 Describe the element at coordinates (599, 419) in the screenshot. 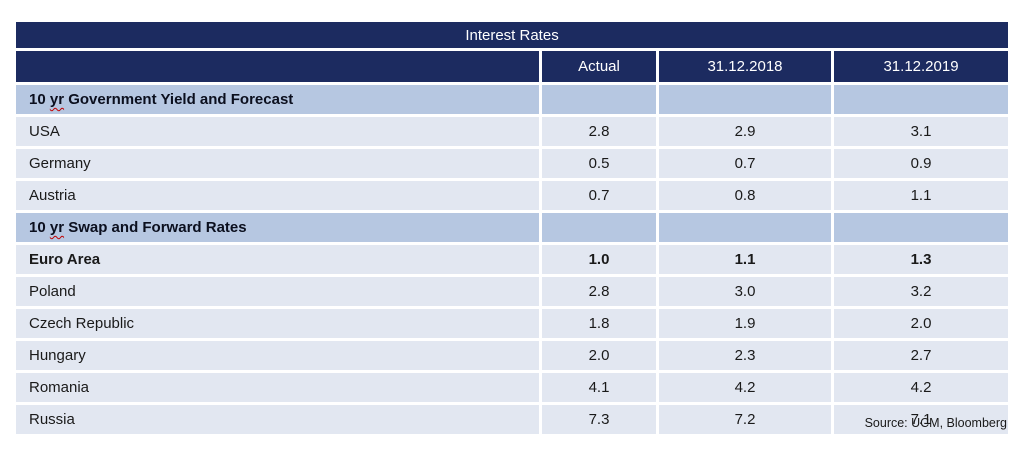

I see `value-cell: 7.3` at that location.